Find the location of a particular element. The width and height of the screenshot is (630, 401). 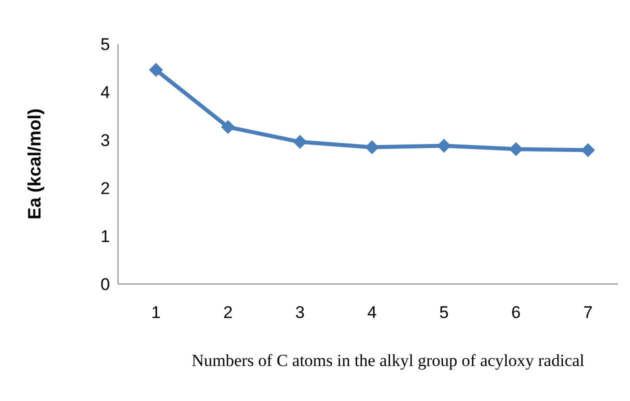

y-tick-label: 4 is located at coordinates (105, 92).